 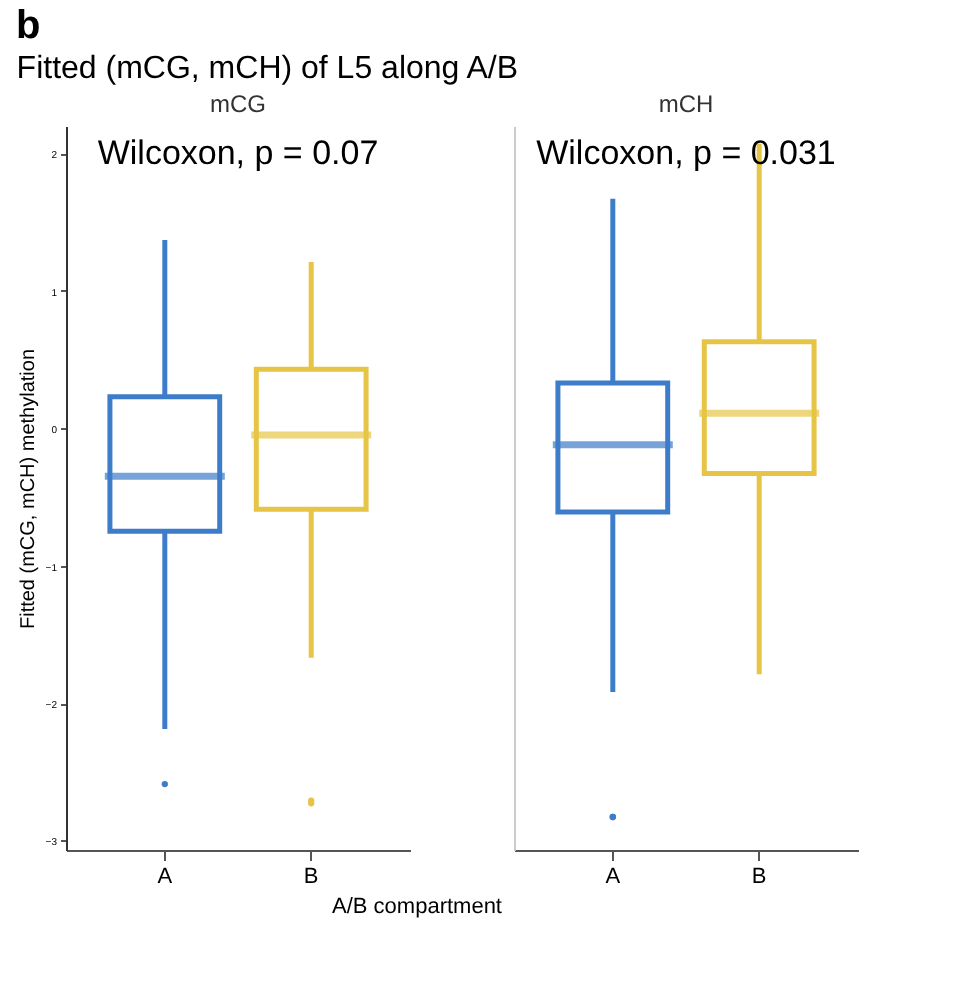 I want to click on chart-subtitle: mCH, so click(x=686, y=104).